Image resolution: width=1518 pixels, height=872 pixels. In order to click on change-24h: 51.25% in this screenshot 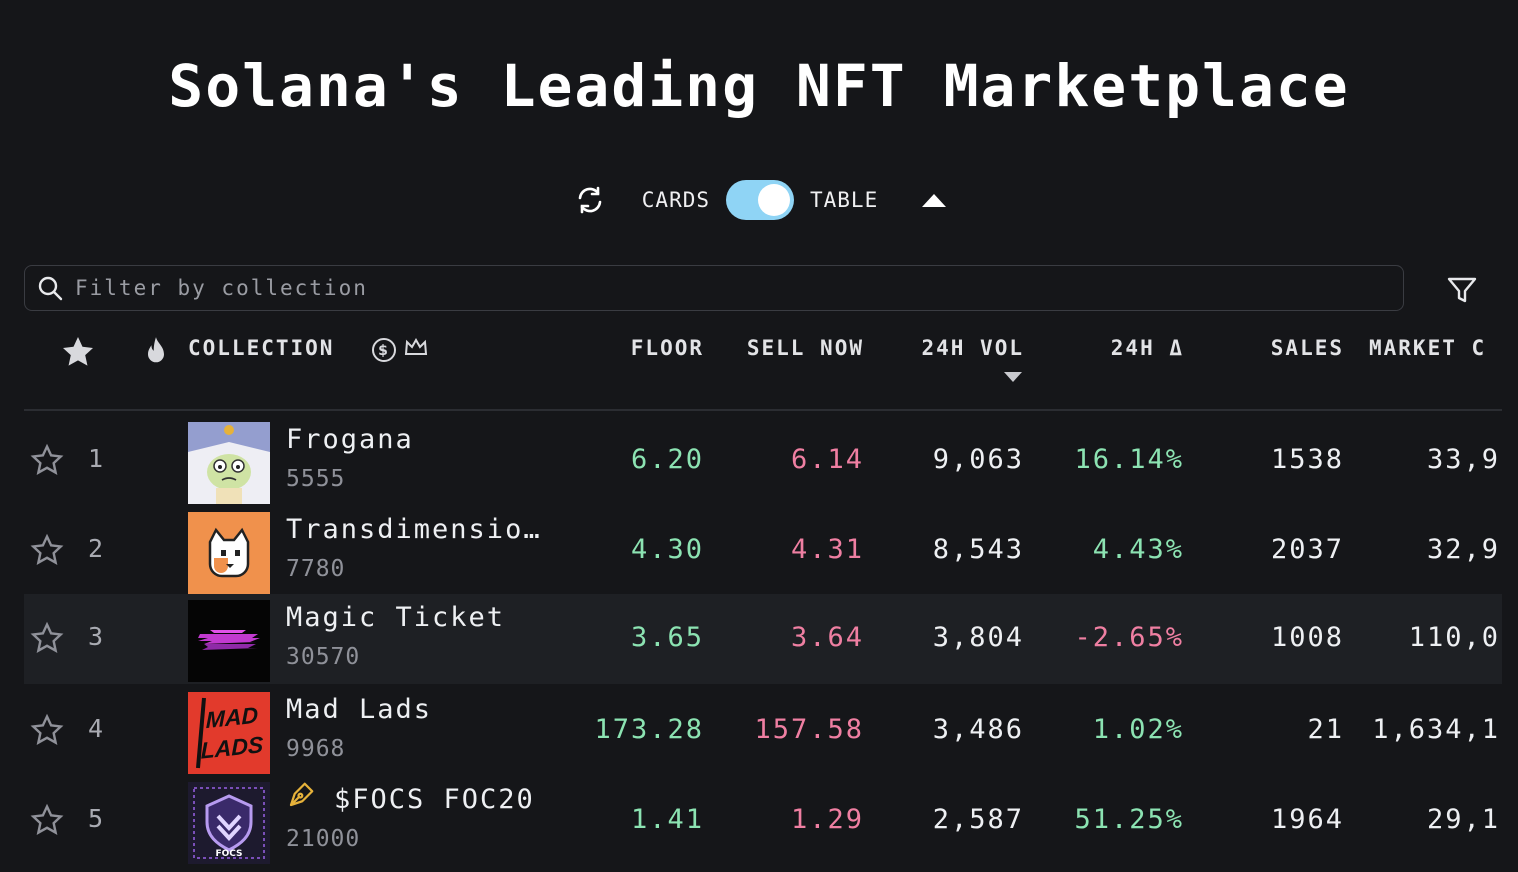, I will do `click(1129, 819)`.